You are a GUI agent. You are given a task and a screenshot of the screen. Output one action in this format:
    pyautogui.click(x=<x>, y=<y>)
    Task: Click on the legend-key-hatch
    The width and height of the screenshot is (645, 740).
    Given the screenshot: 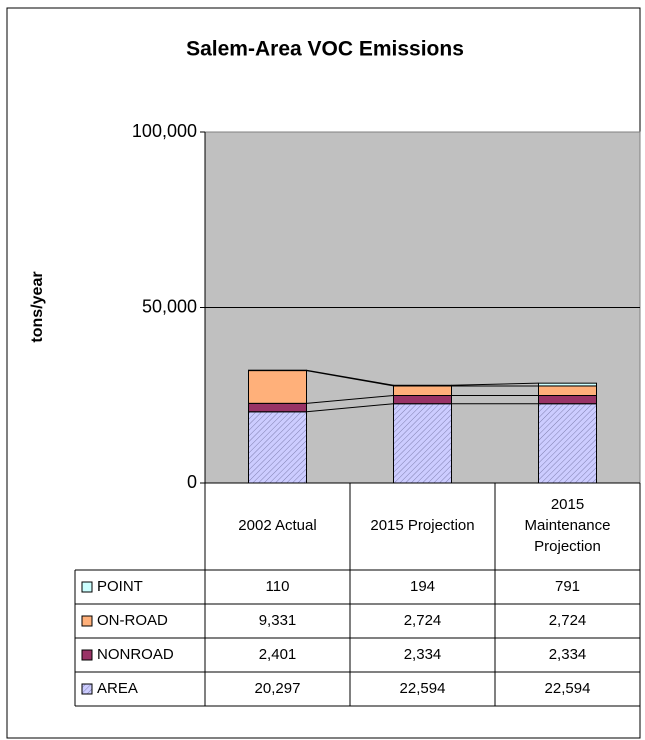 What is the action you would take?
    pyautogui.click(x=87, y=689)
    